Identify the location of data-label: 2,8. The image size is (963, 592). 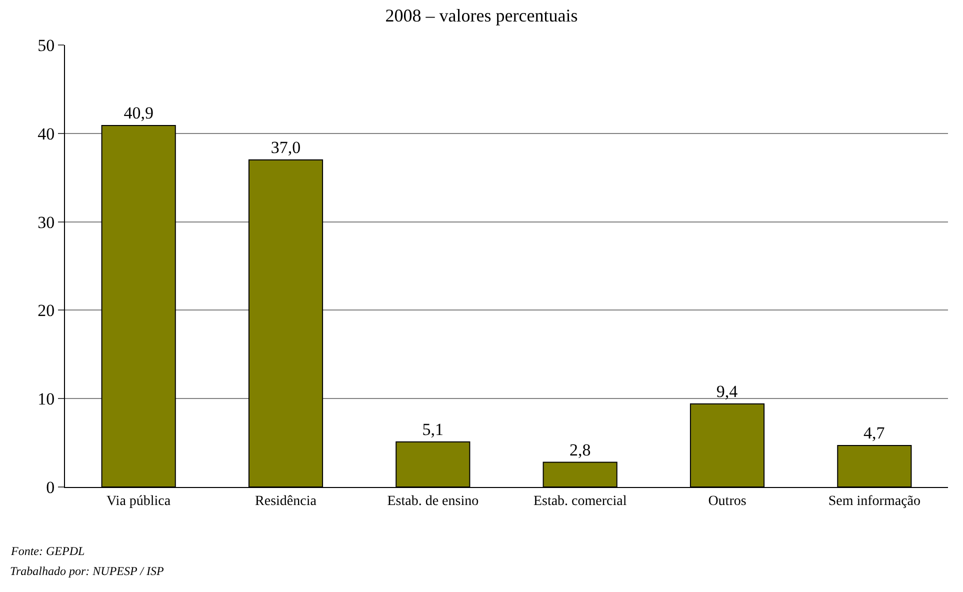
(580, 450).